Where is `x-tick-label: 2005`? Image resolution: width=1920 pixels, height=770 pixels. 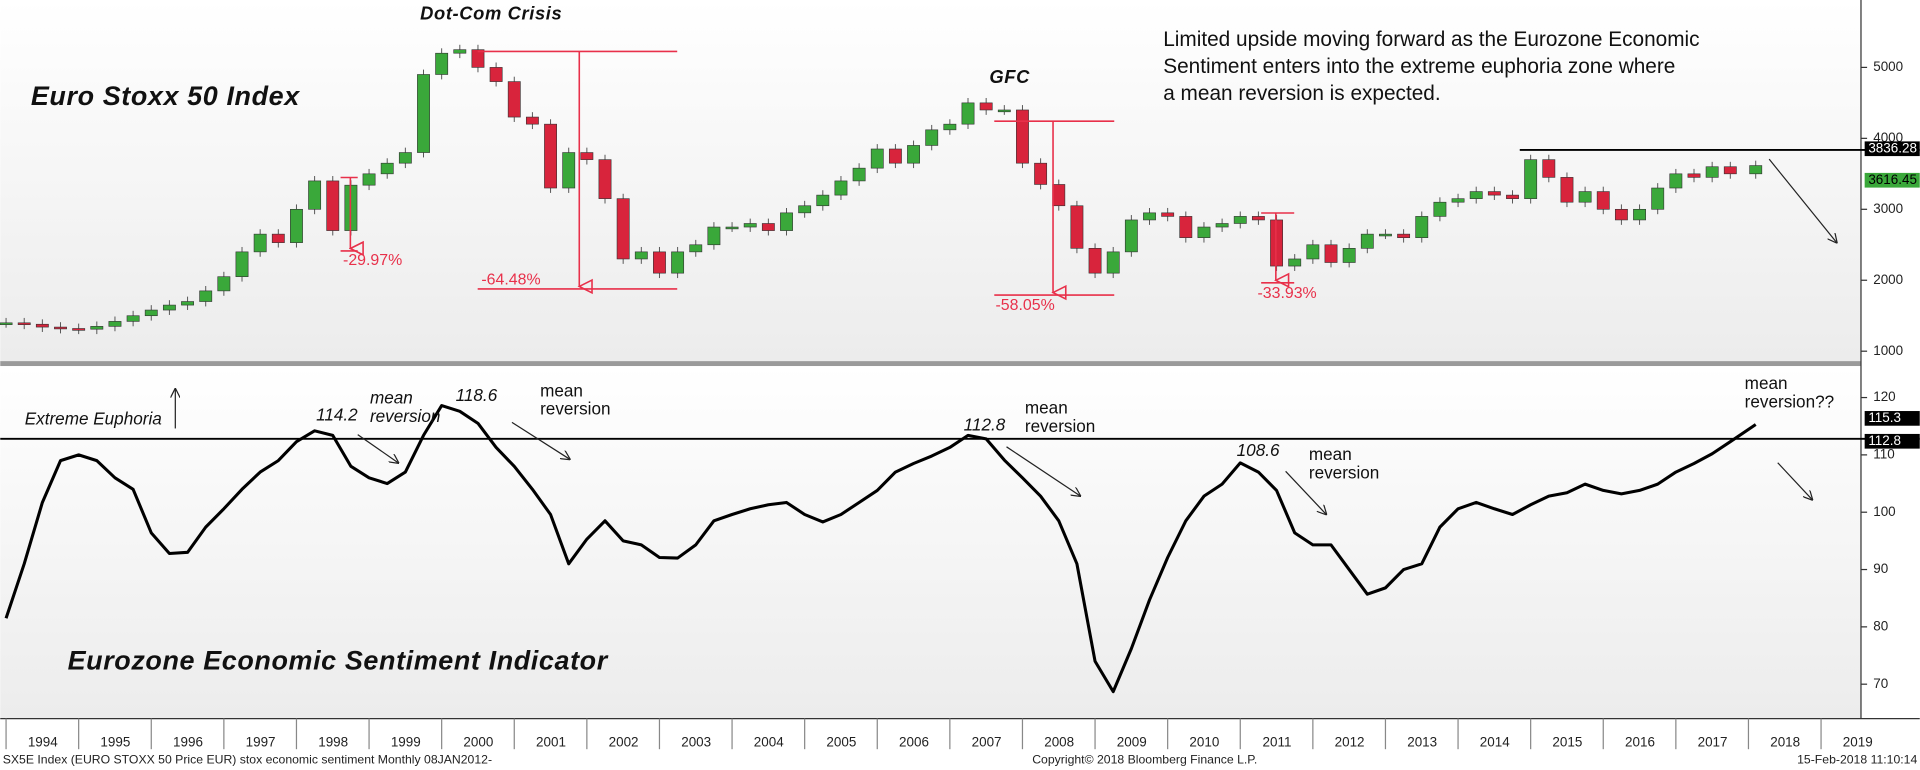
x-tick-label: 2005 is located at coordinates (841, 742).